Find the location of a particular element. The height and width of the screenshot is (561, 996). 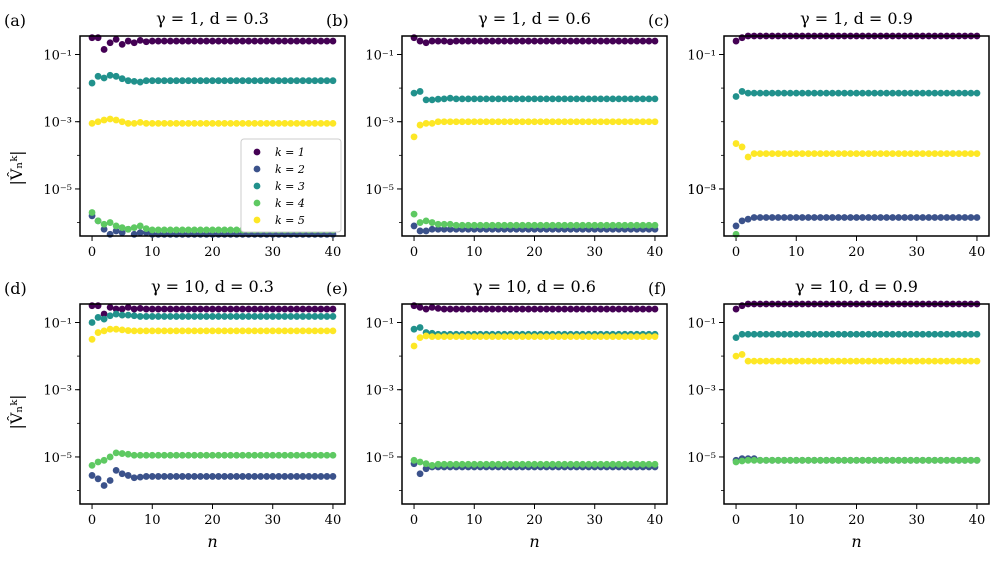

panel-label: (d) is located at coordinates (15, 288).